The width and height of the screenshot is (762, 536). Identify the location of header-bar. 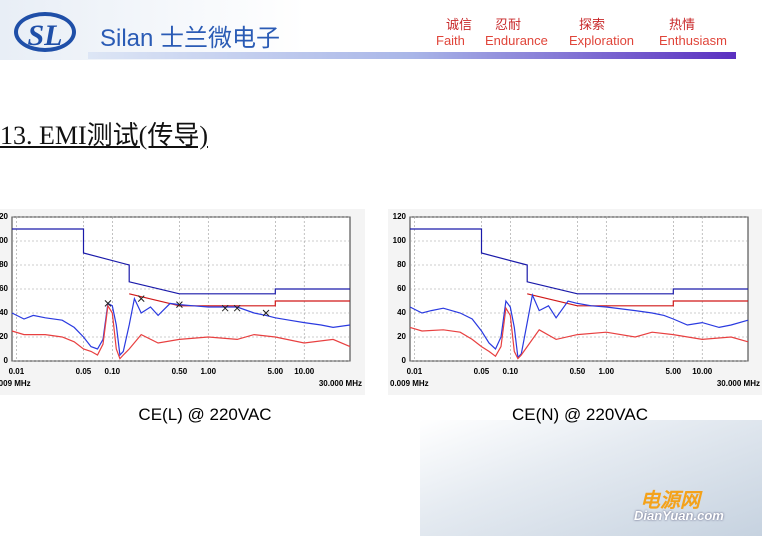
(412, 55).